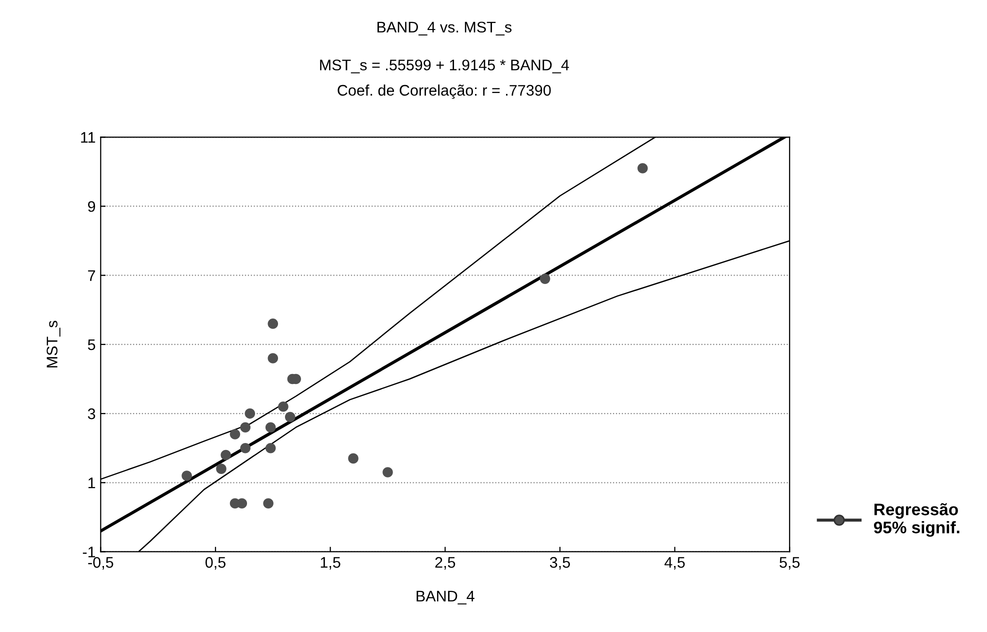  What do you see at coordinates (92, 414) in the screenshot?
I see `y-tick-label: 3` at bounding box center [92, 414].